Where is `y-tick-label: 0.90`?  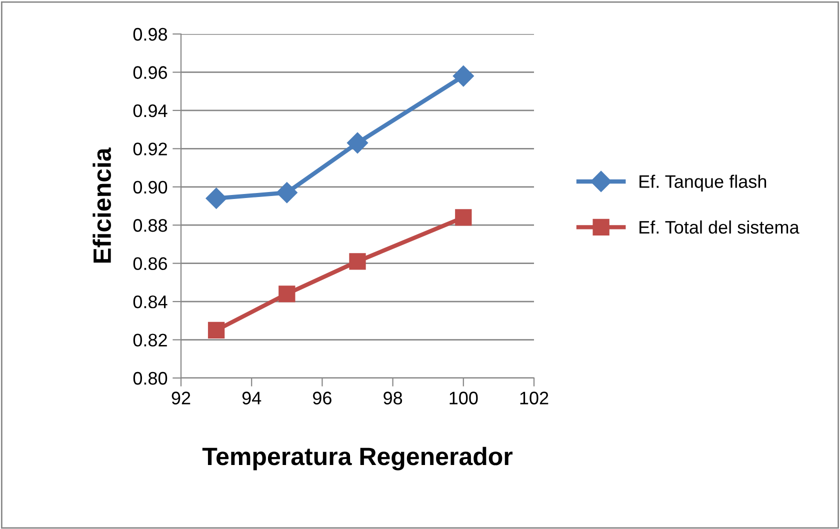
y-tick-label: 0.90 is located at coordinates (150, 187).